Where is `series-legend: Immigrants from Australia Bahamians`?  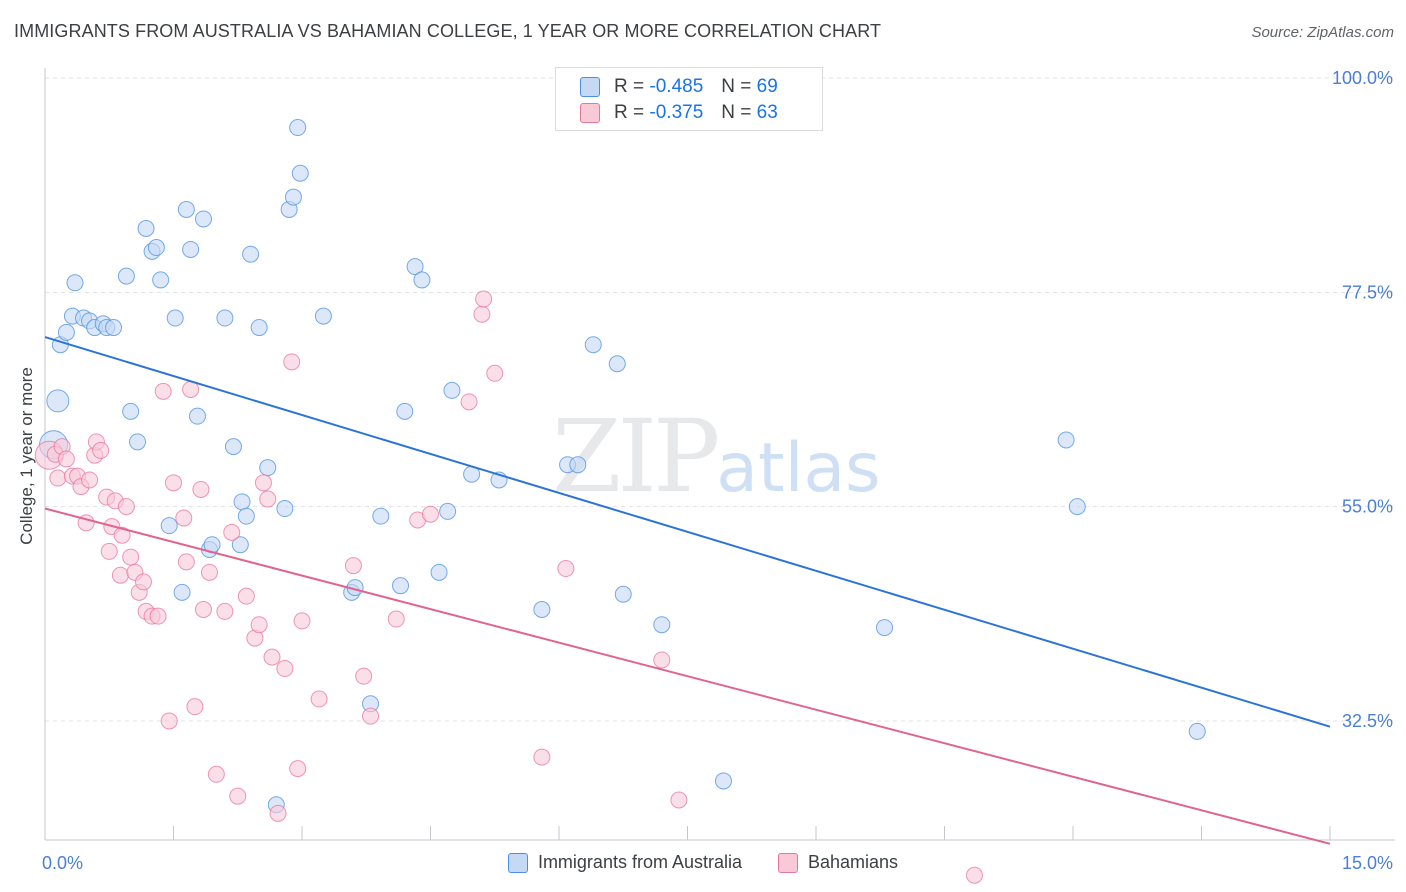
series-legend: Immigrants from Australia Bahamians is located at coordinates (703, 862).